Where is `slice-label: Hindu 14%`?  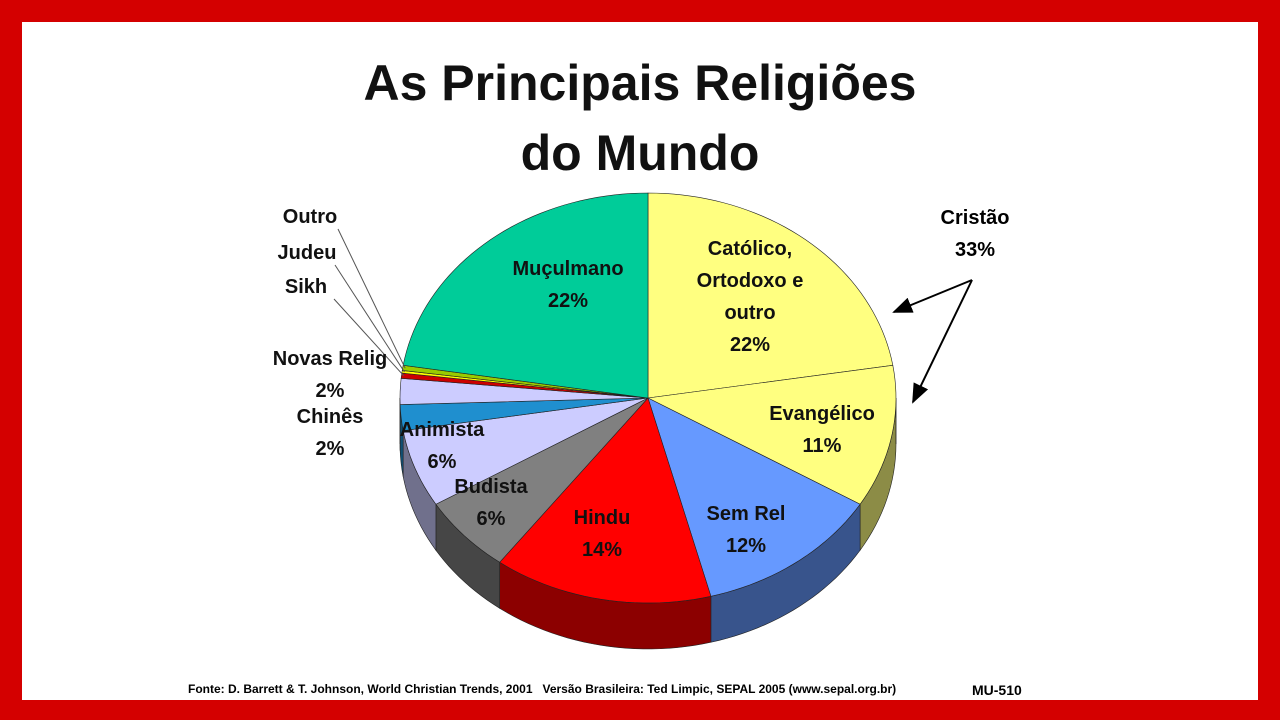
slice-label: Hindu 14% is located at coordinates (602, 534).